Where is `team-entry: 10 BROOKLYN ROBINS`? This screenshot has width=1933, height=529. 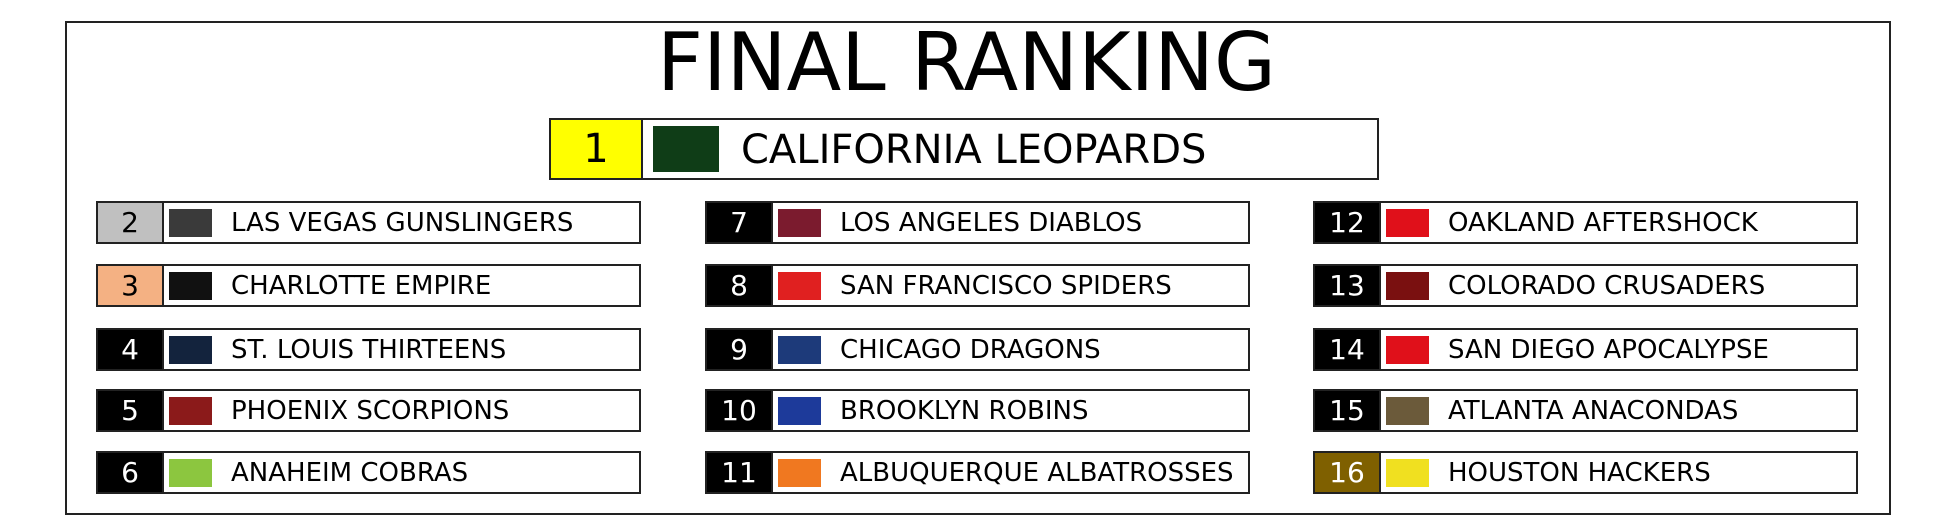
team-entry: 10 BROOKLYN ROBINS is located at coordinates (977, 410).